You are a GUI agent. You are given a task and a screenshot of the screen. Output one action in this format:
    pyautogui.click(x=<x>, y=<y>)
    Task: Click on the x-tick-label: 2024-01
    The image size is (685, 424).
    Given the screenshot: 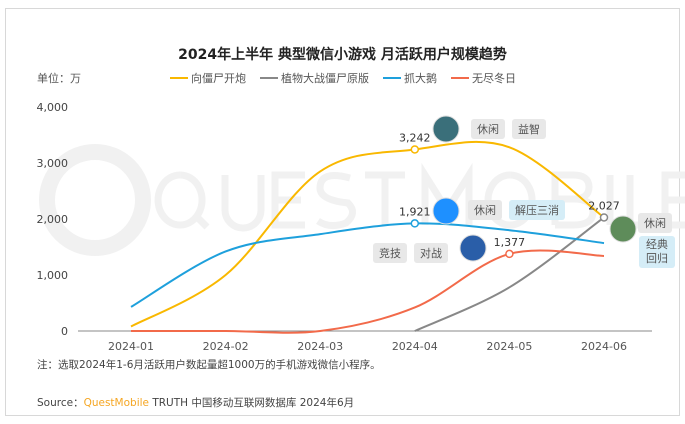 What is the action you would take?
    pyautogui.click(x=131, y=346)
    